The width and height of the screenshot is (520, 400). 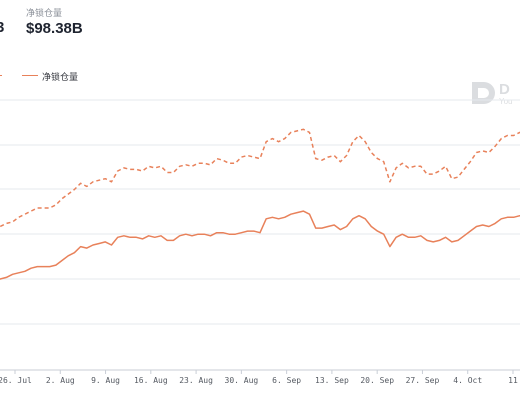 What do you see at coordinates (196, 380) in the screenshot?
I see `x-tick-label-4: 23. Aug` at bounding box center [196, 380].